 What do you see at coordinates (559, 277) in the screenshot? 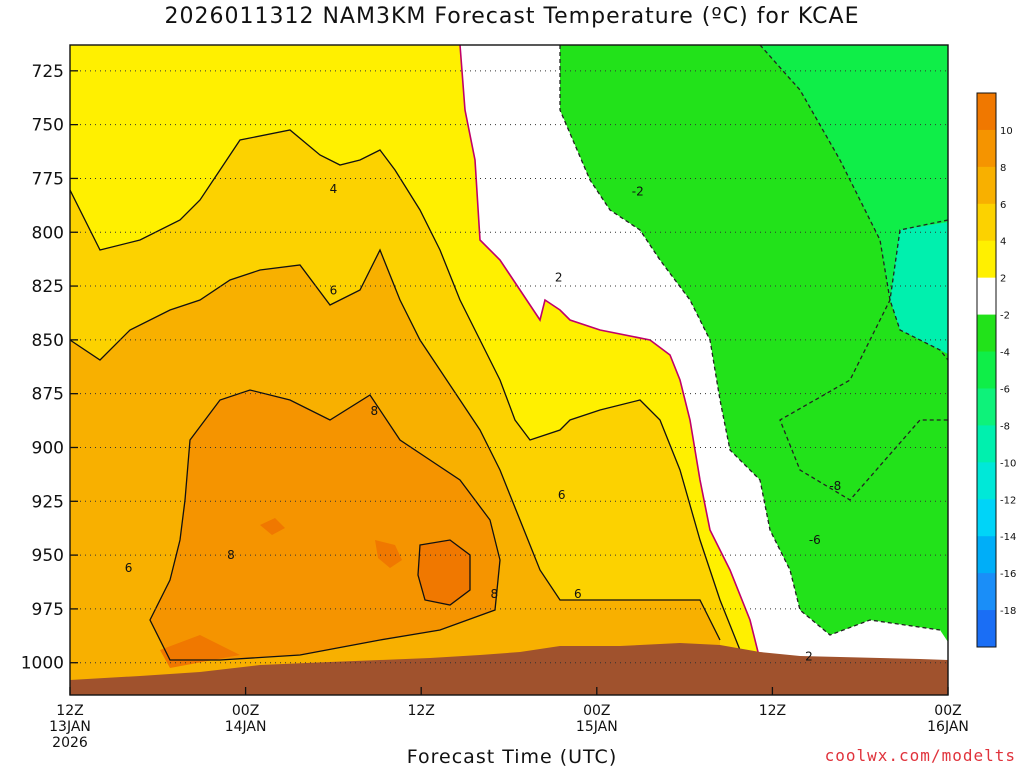
I see `contour-label-9: 2` at bounding box center [559, 277].